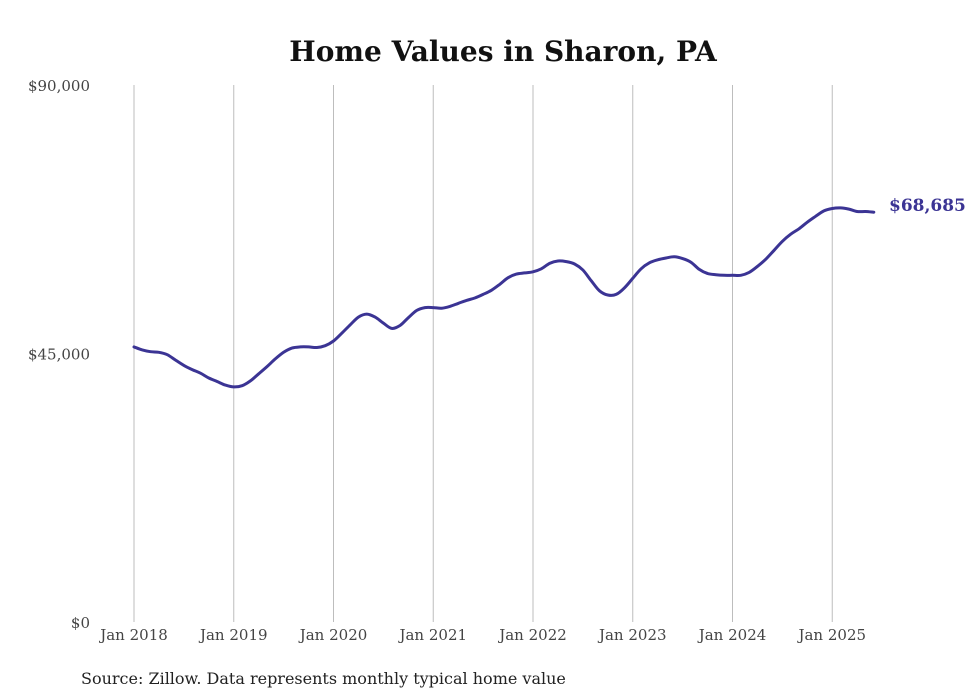 This screenshot has height=699, width=980. I want to click on y-tick-label: $45,000, so click(59, 355).